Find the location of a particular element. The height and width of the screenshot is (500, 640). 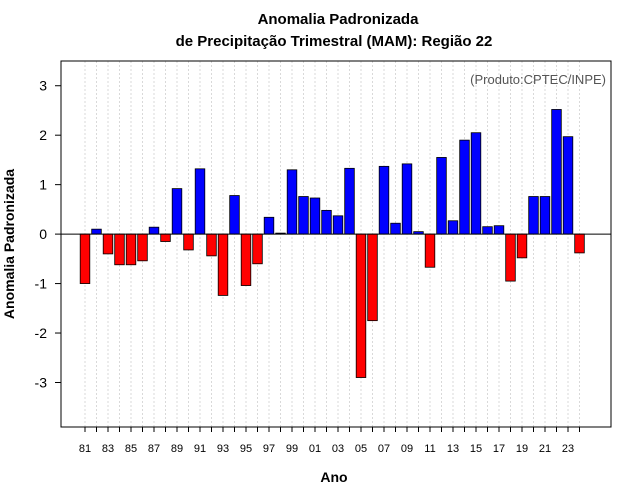

y-tick-label: -3 is located at coordinates (41, 382).